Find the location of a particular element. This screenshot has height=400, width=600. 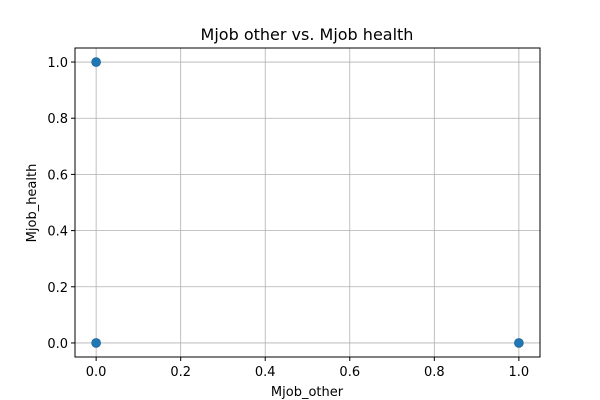

y-axis-label: Mjob_health is located at coordinates (32, 203).